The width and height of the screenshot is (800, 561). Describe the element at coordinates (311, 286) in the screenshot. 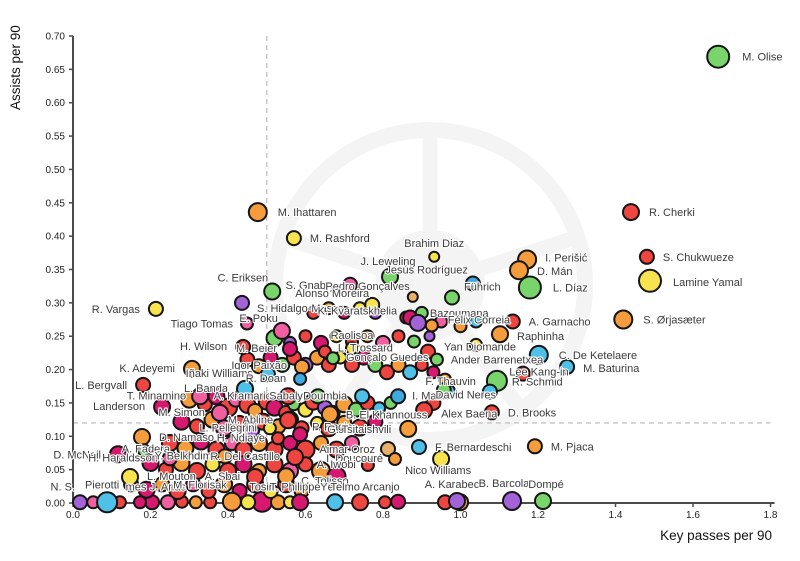

I see `player-label: S. Gnabry` at that location.